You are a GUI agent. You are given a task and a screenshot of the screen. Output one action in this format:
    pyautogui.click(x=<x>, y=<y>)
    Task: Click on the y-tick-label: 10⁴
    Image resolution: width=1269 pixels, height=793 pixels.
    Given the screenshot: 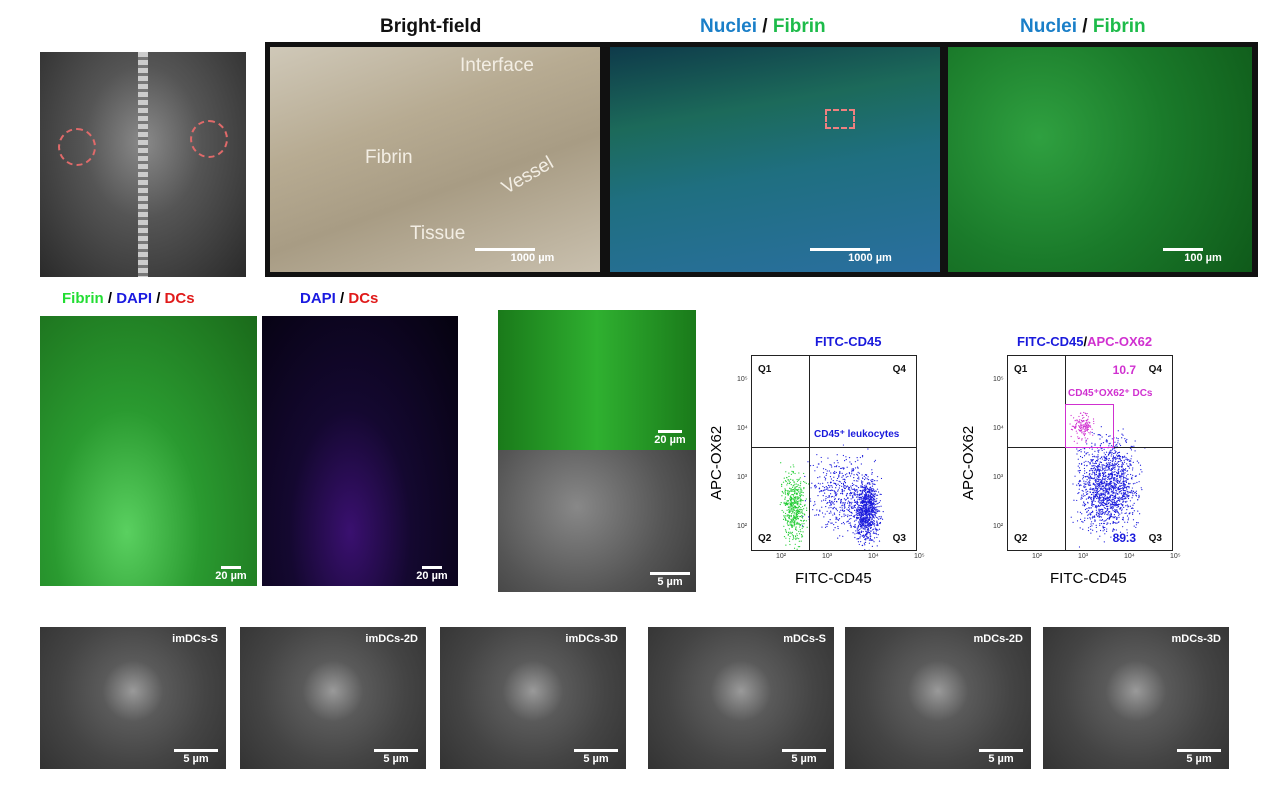 What is the action you would take?
    pyautogui.click(x=742, y=428)
    